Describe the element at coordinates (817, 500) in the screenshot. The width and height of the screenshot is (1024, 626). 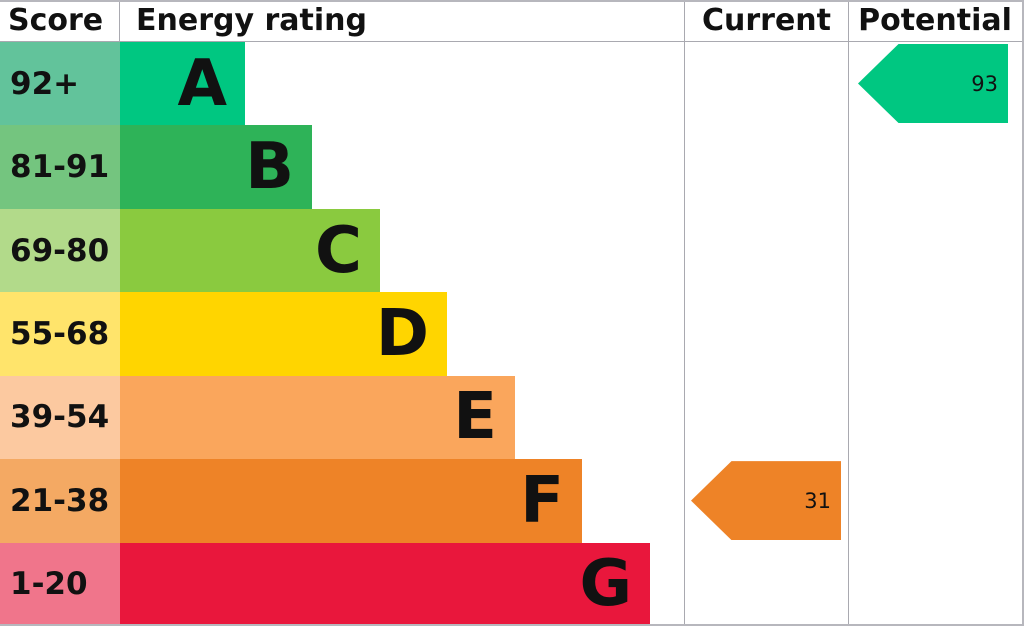
I see `current-score-value: 31` at that location.